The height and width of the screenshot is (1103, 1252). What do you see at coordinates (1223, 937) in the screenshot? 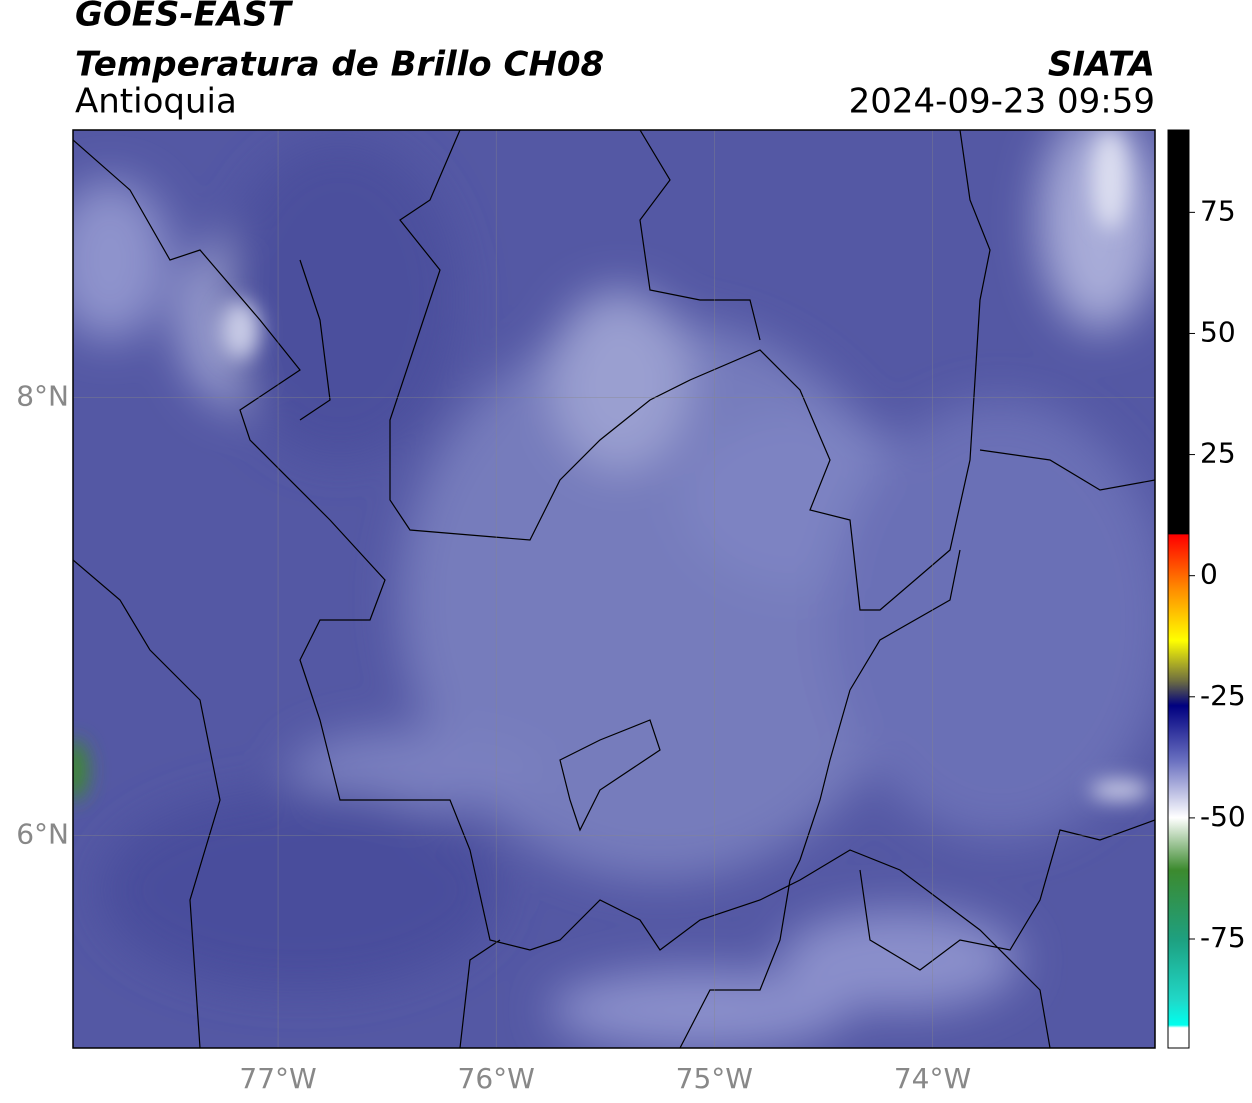
I see `colorbar-tick-label: -75` at bounding box center [1223, 937].